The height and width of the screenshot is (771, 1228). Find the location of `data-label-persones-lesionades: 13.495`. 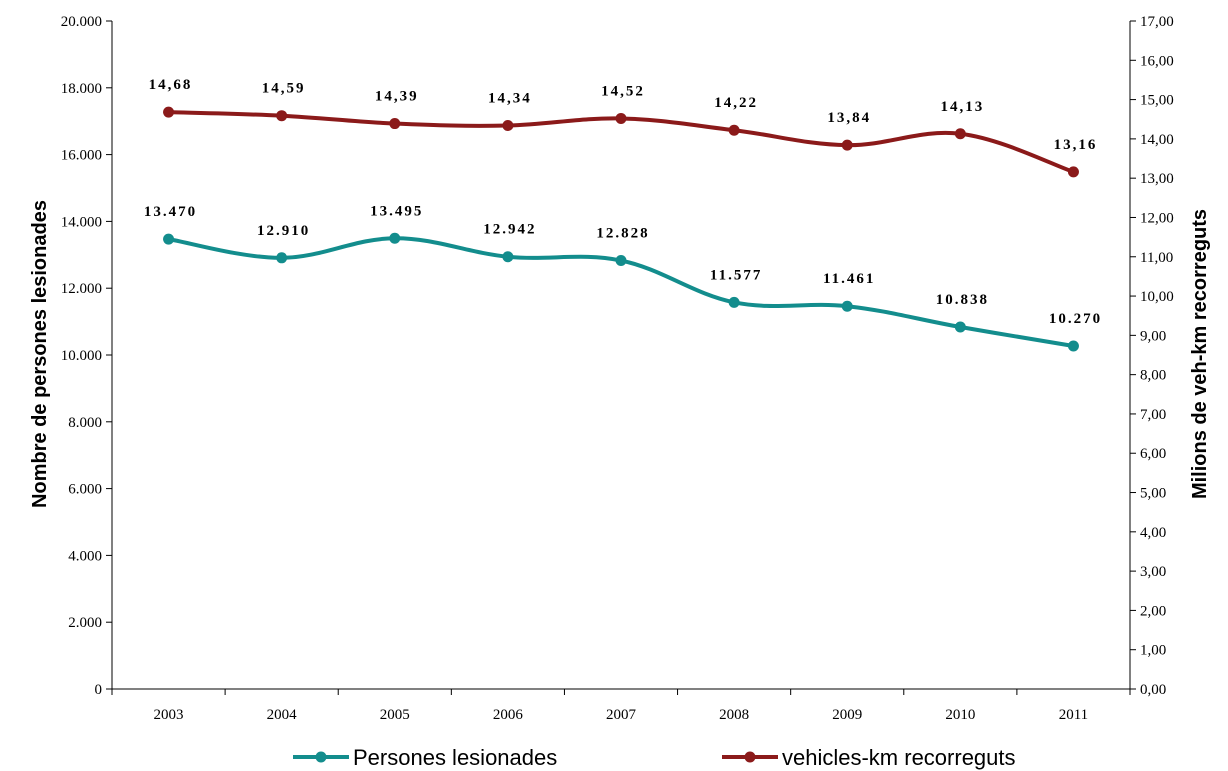

data-label-persones-lesionades: 13.495 is located at coordinates (396, 211).